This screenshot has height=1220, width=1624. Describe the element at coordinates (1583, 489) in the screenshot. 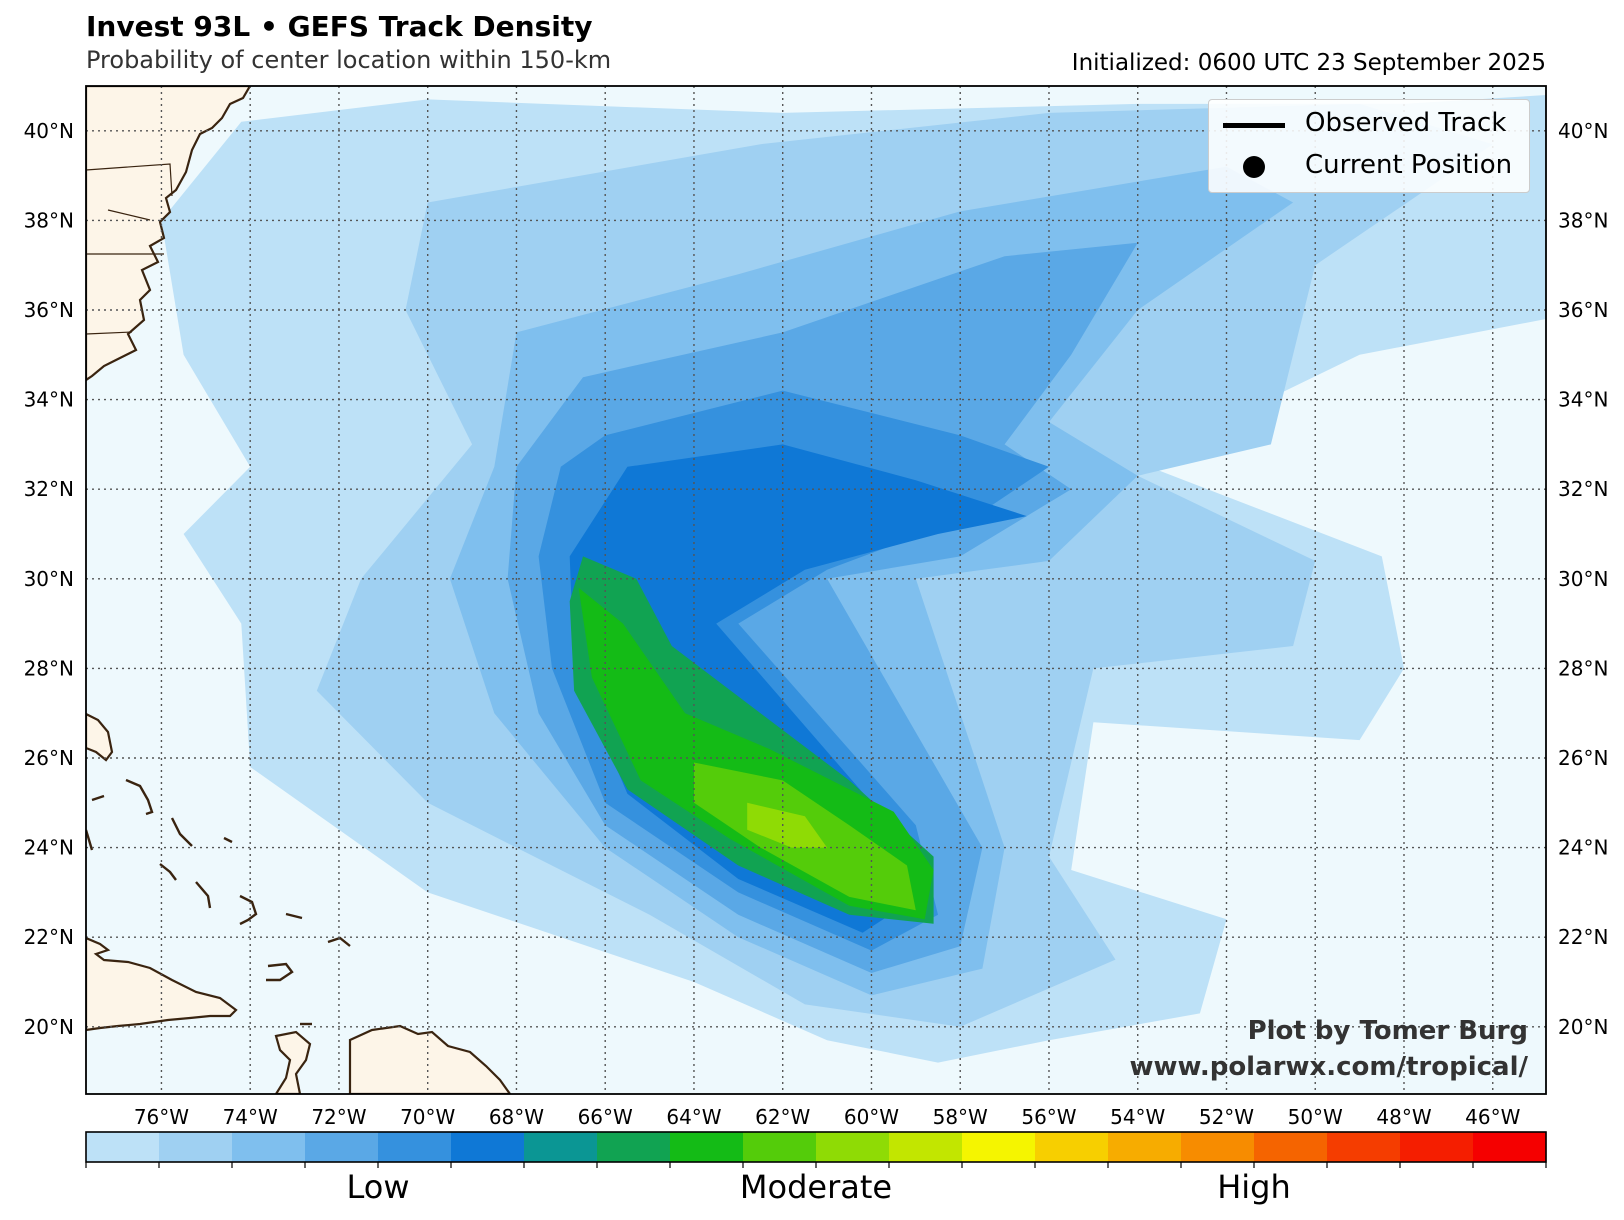

I see `lat-tick-label-right: 32°N` at that location.